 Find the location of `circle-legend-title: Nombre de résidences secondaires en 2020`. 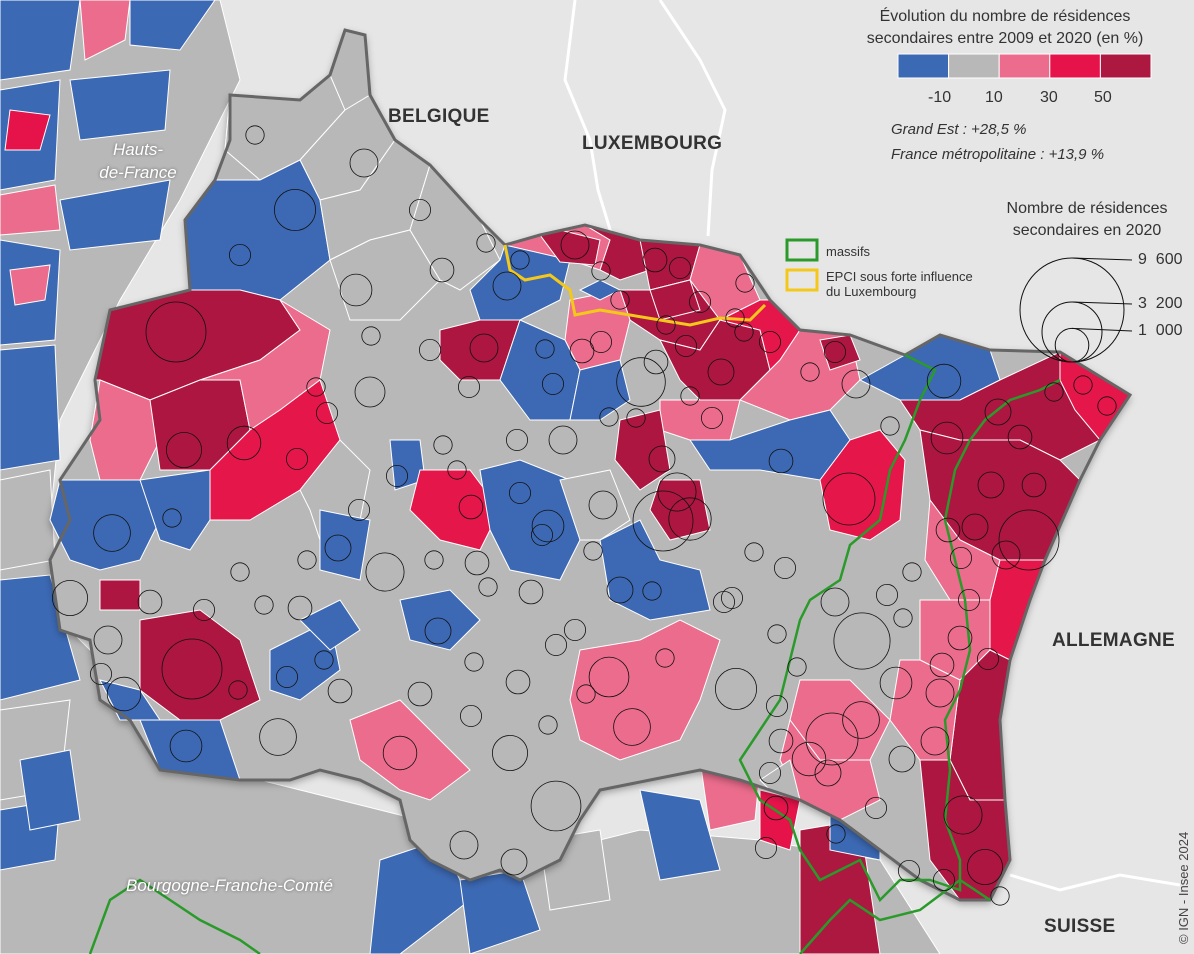

circle-legend-title: Nombre de résidences secondaires en 2020 is located at coordinates (1077, 220).